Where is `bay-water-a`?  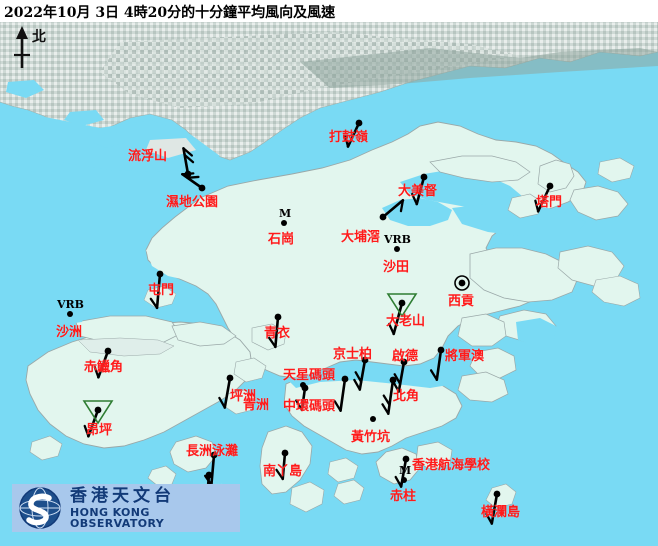
bay-water-a is located at coordinates (536, 332).